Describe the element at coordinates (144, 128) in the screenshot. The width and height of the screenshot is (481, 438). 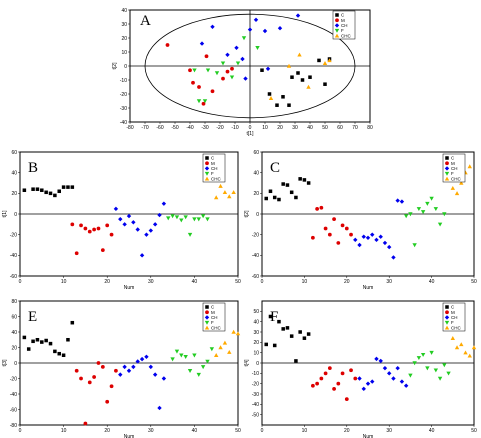
I see `x-tick-label: -70` at that location.